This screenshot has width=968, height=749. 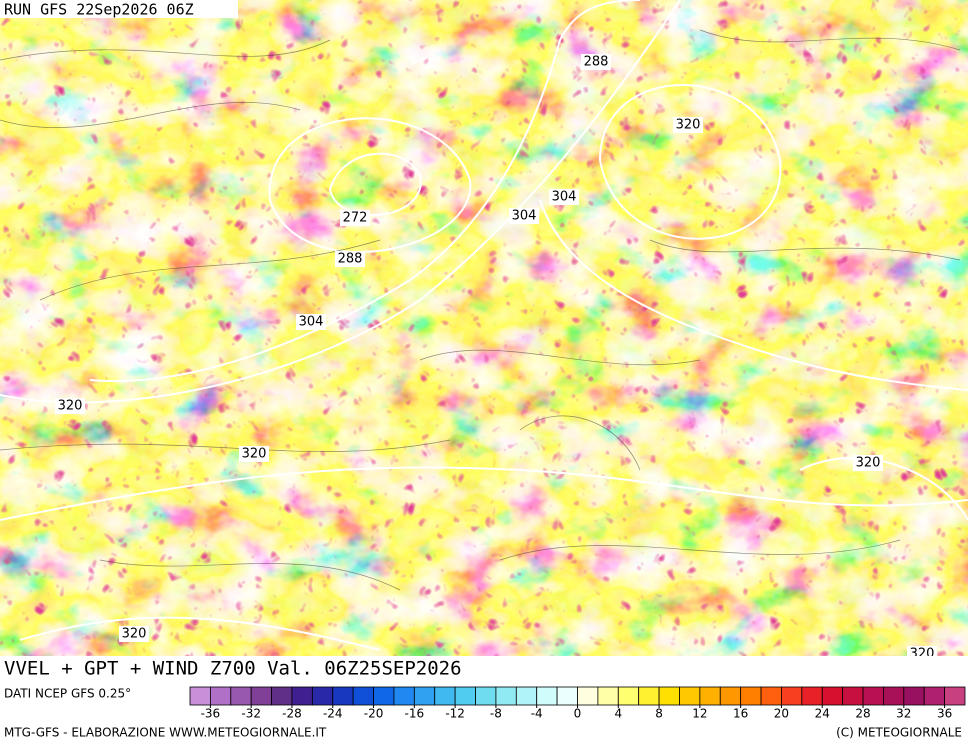 What do you see at coordinates (496, 714) in the screenshot?
I see `colorbar-tick-label: -8` at bounding box center [496, 714].